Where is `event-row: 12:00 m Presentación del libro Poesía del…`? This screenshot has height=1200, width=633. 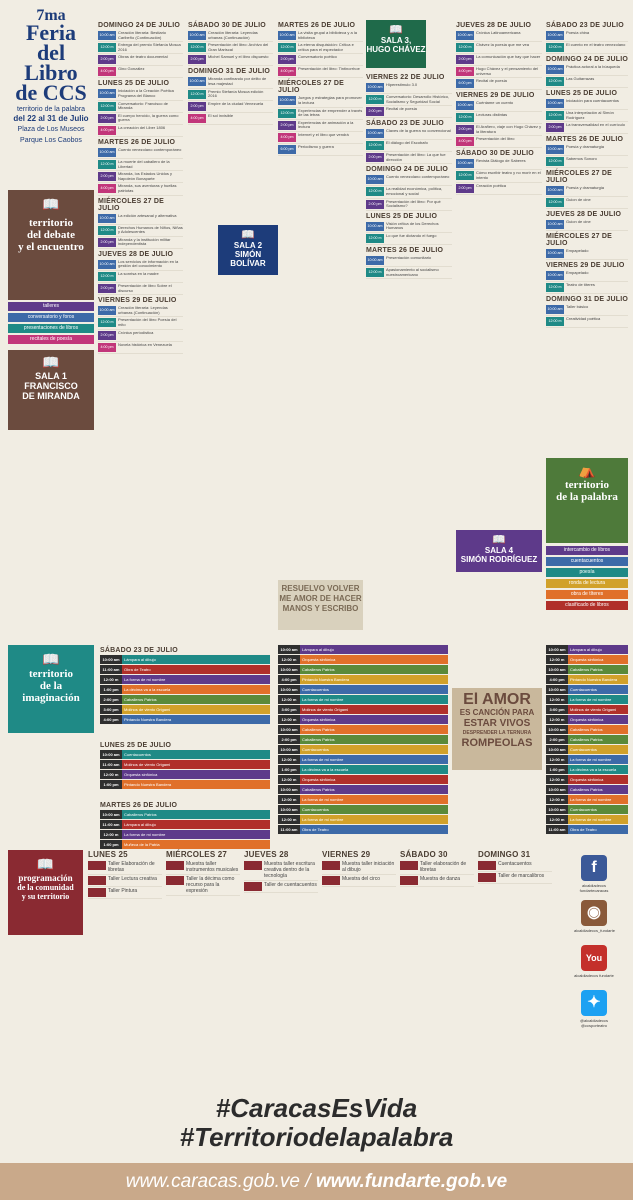 event-row: 12:00 m Presentación del libro Poesía del… is located at coordinates (140, 323).